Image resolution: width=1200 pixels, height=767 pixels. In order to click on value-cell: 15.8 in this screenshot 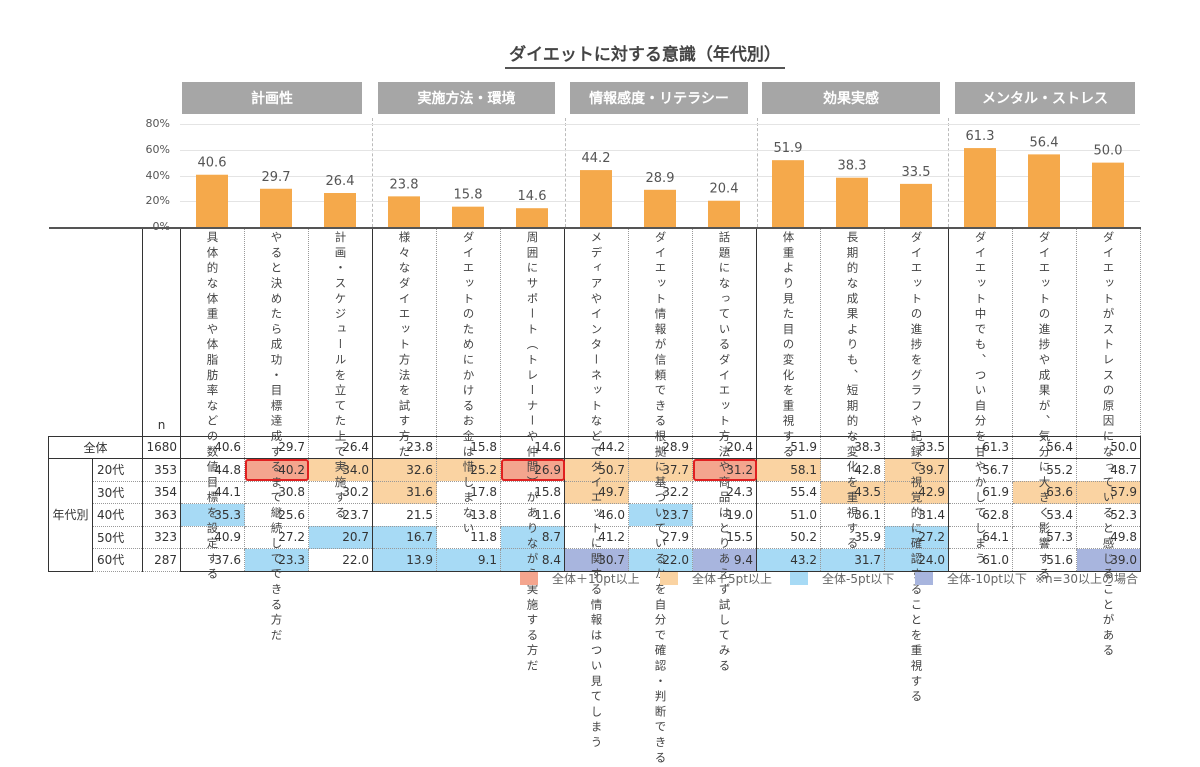, I will do `click(532, 492)`.